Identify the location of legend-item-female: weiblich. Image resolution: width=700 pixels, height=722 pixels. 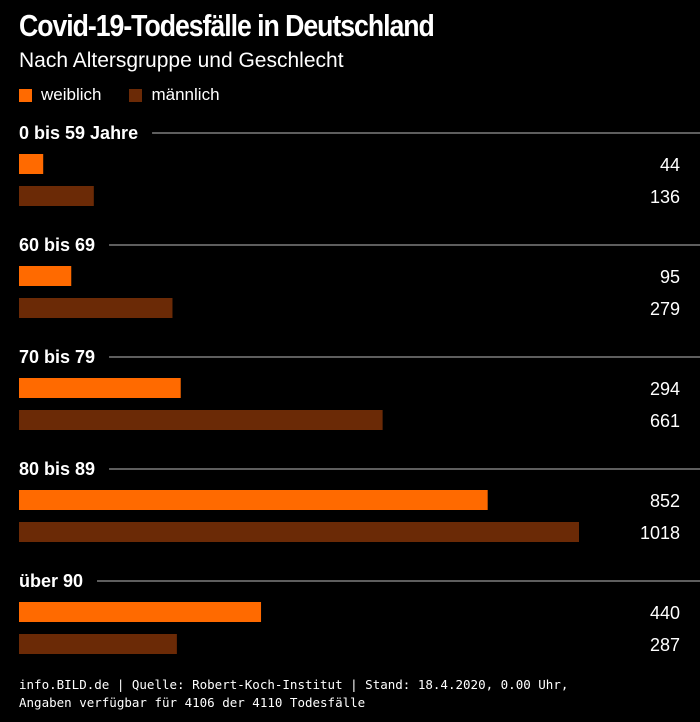
(60, 95).